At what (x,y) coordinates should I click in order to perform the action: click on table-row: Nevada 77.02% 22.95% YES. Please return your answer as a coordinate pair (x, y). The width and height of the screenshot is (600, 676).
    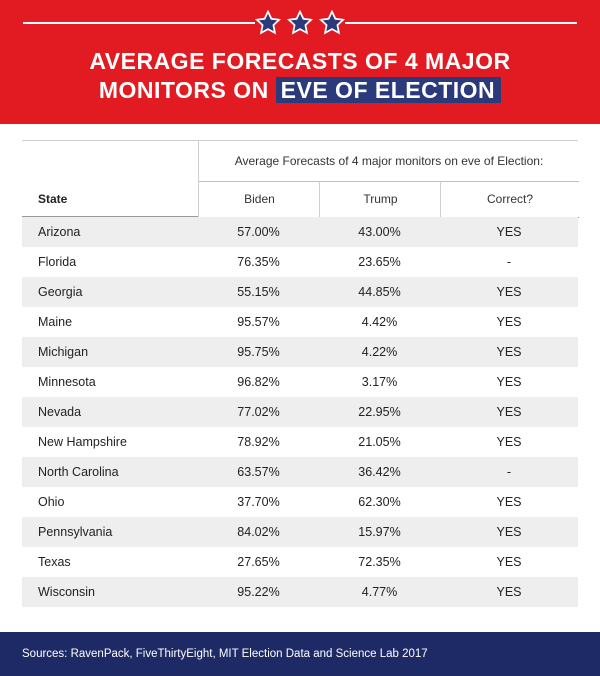
    Looking at the image, I should click on (300, 412).